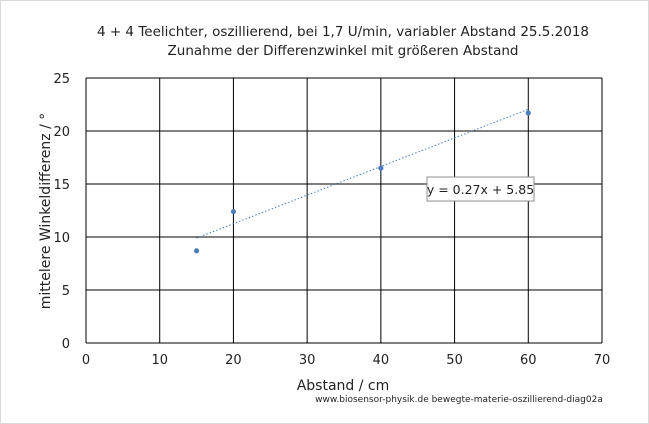 This screenshot has width=649, height=424. What do you see at coordinates (381, 360) in the screenshot?
I see `x-tick-label: 40` at bounding box center [381, 360].